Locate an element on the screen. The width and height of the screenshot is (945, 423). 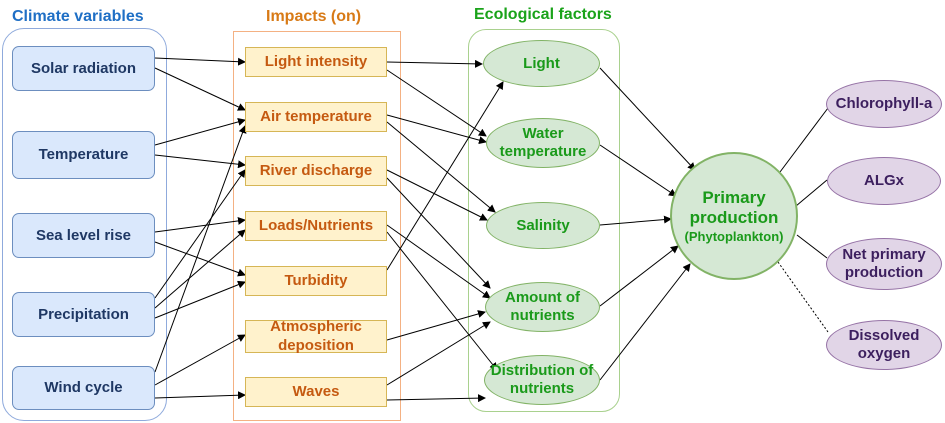
impacts-header: Impacts (on) is located at coordinates (314, 16).